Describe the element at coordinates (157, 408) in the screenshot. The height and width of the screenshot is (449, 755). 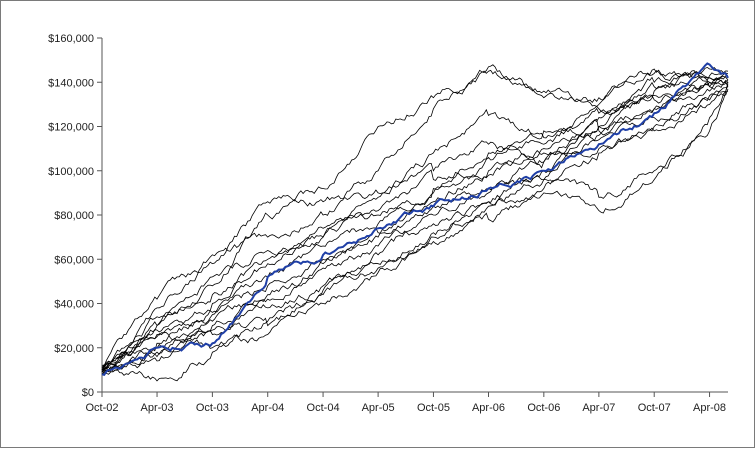
I see `x-tick-label: Apr-03` at that location.